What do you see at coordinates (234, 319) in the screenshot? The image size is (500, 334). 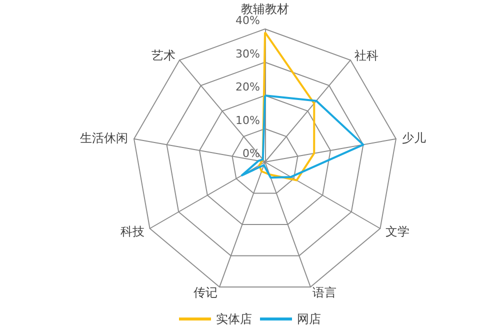 I see `legend-label: 实体店` at bounding box center [234, 319].